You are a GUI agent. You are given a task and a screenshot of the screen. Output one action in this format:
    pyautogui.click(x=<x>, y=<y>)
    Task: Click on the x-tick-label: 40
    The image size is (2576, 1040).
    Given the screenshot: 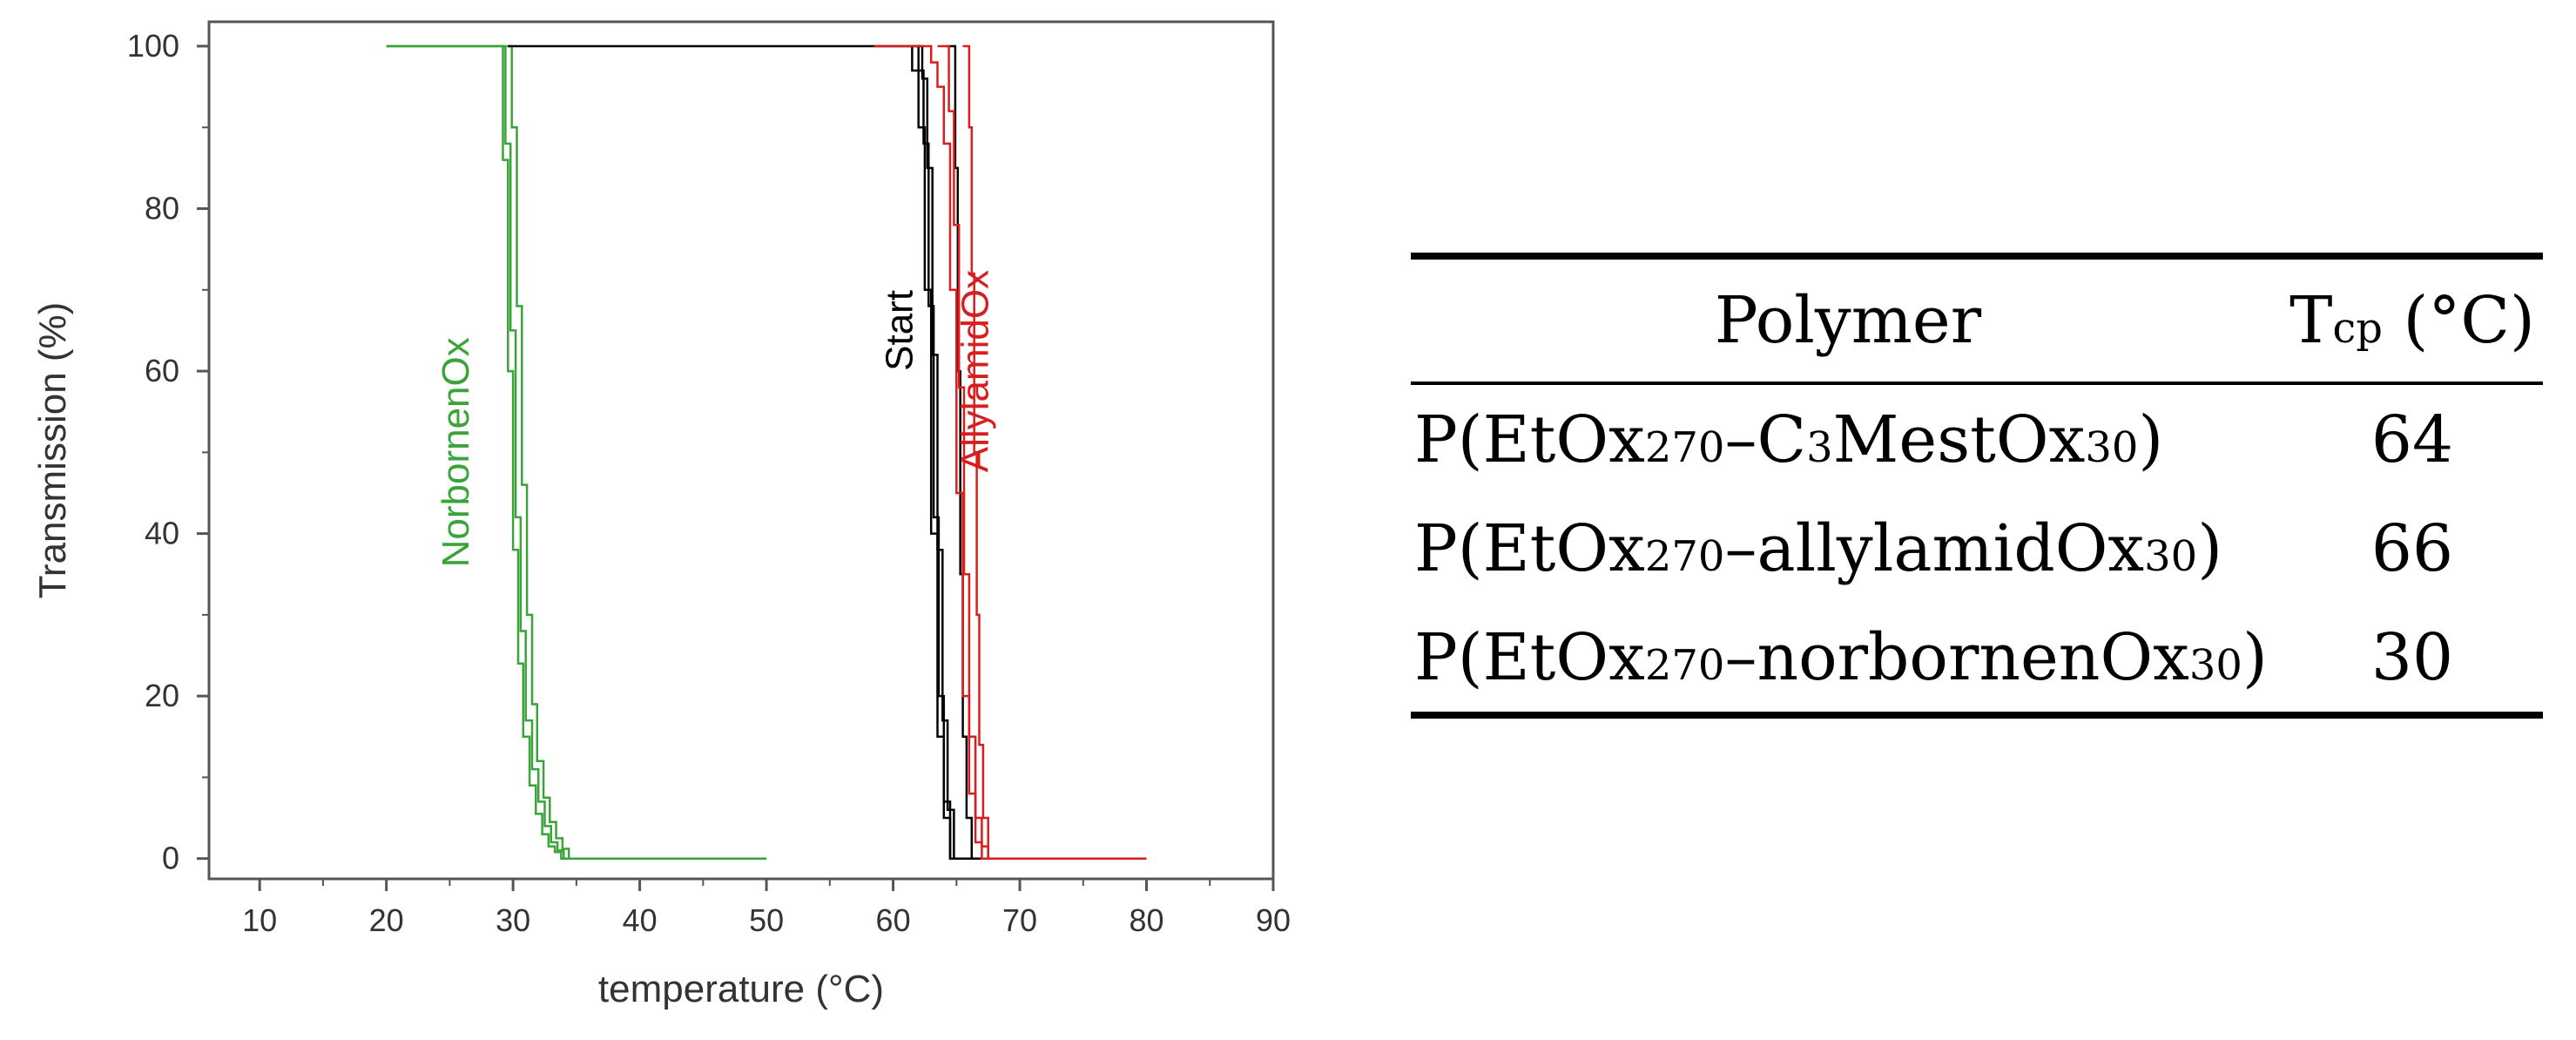 What is the action you would take?
    pyautogui.click(x=640, y=920)
    